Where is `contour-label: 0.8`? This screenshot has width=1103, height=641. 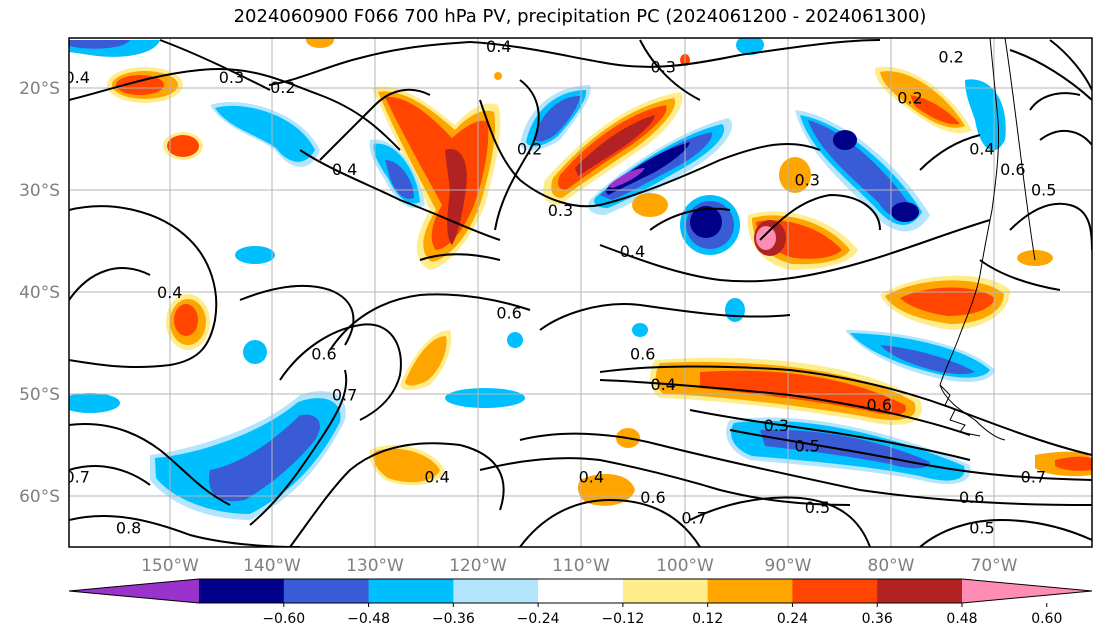
contour-label: 0.8 is located at coordinates (128, 528).